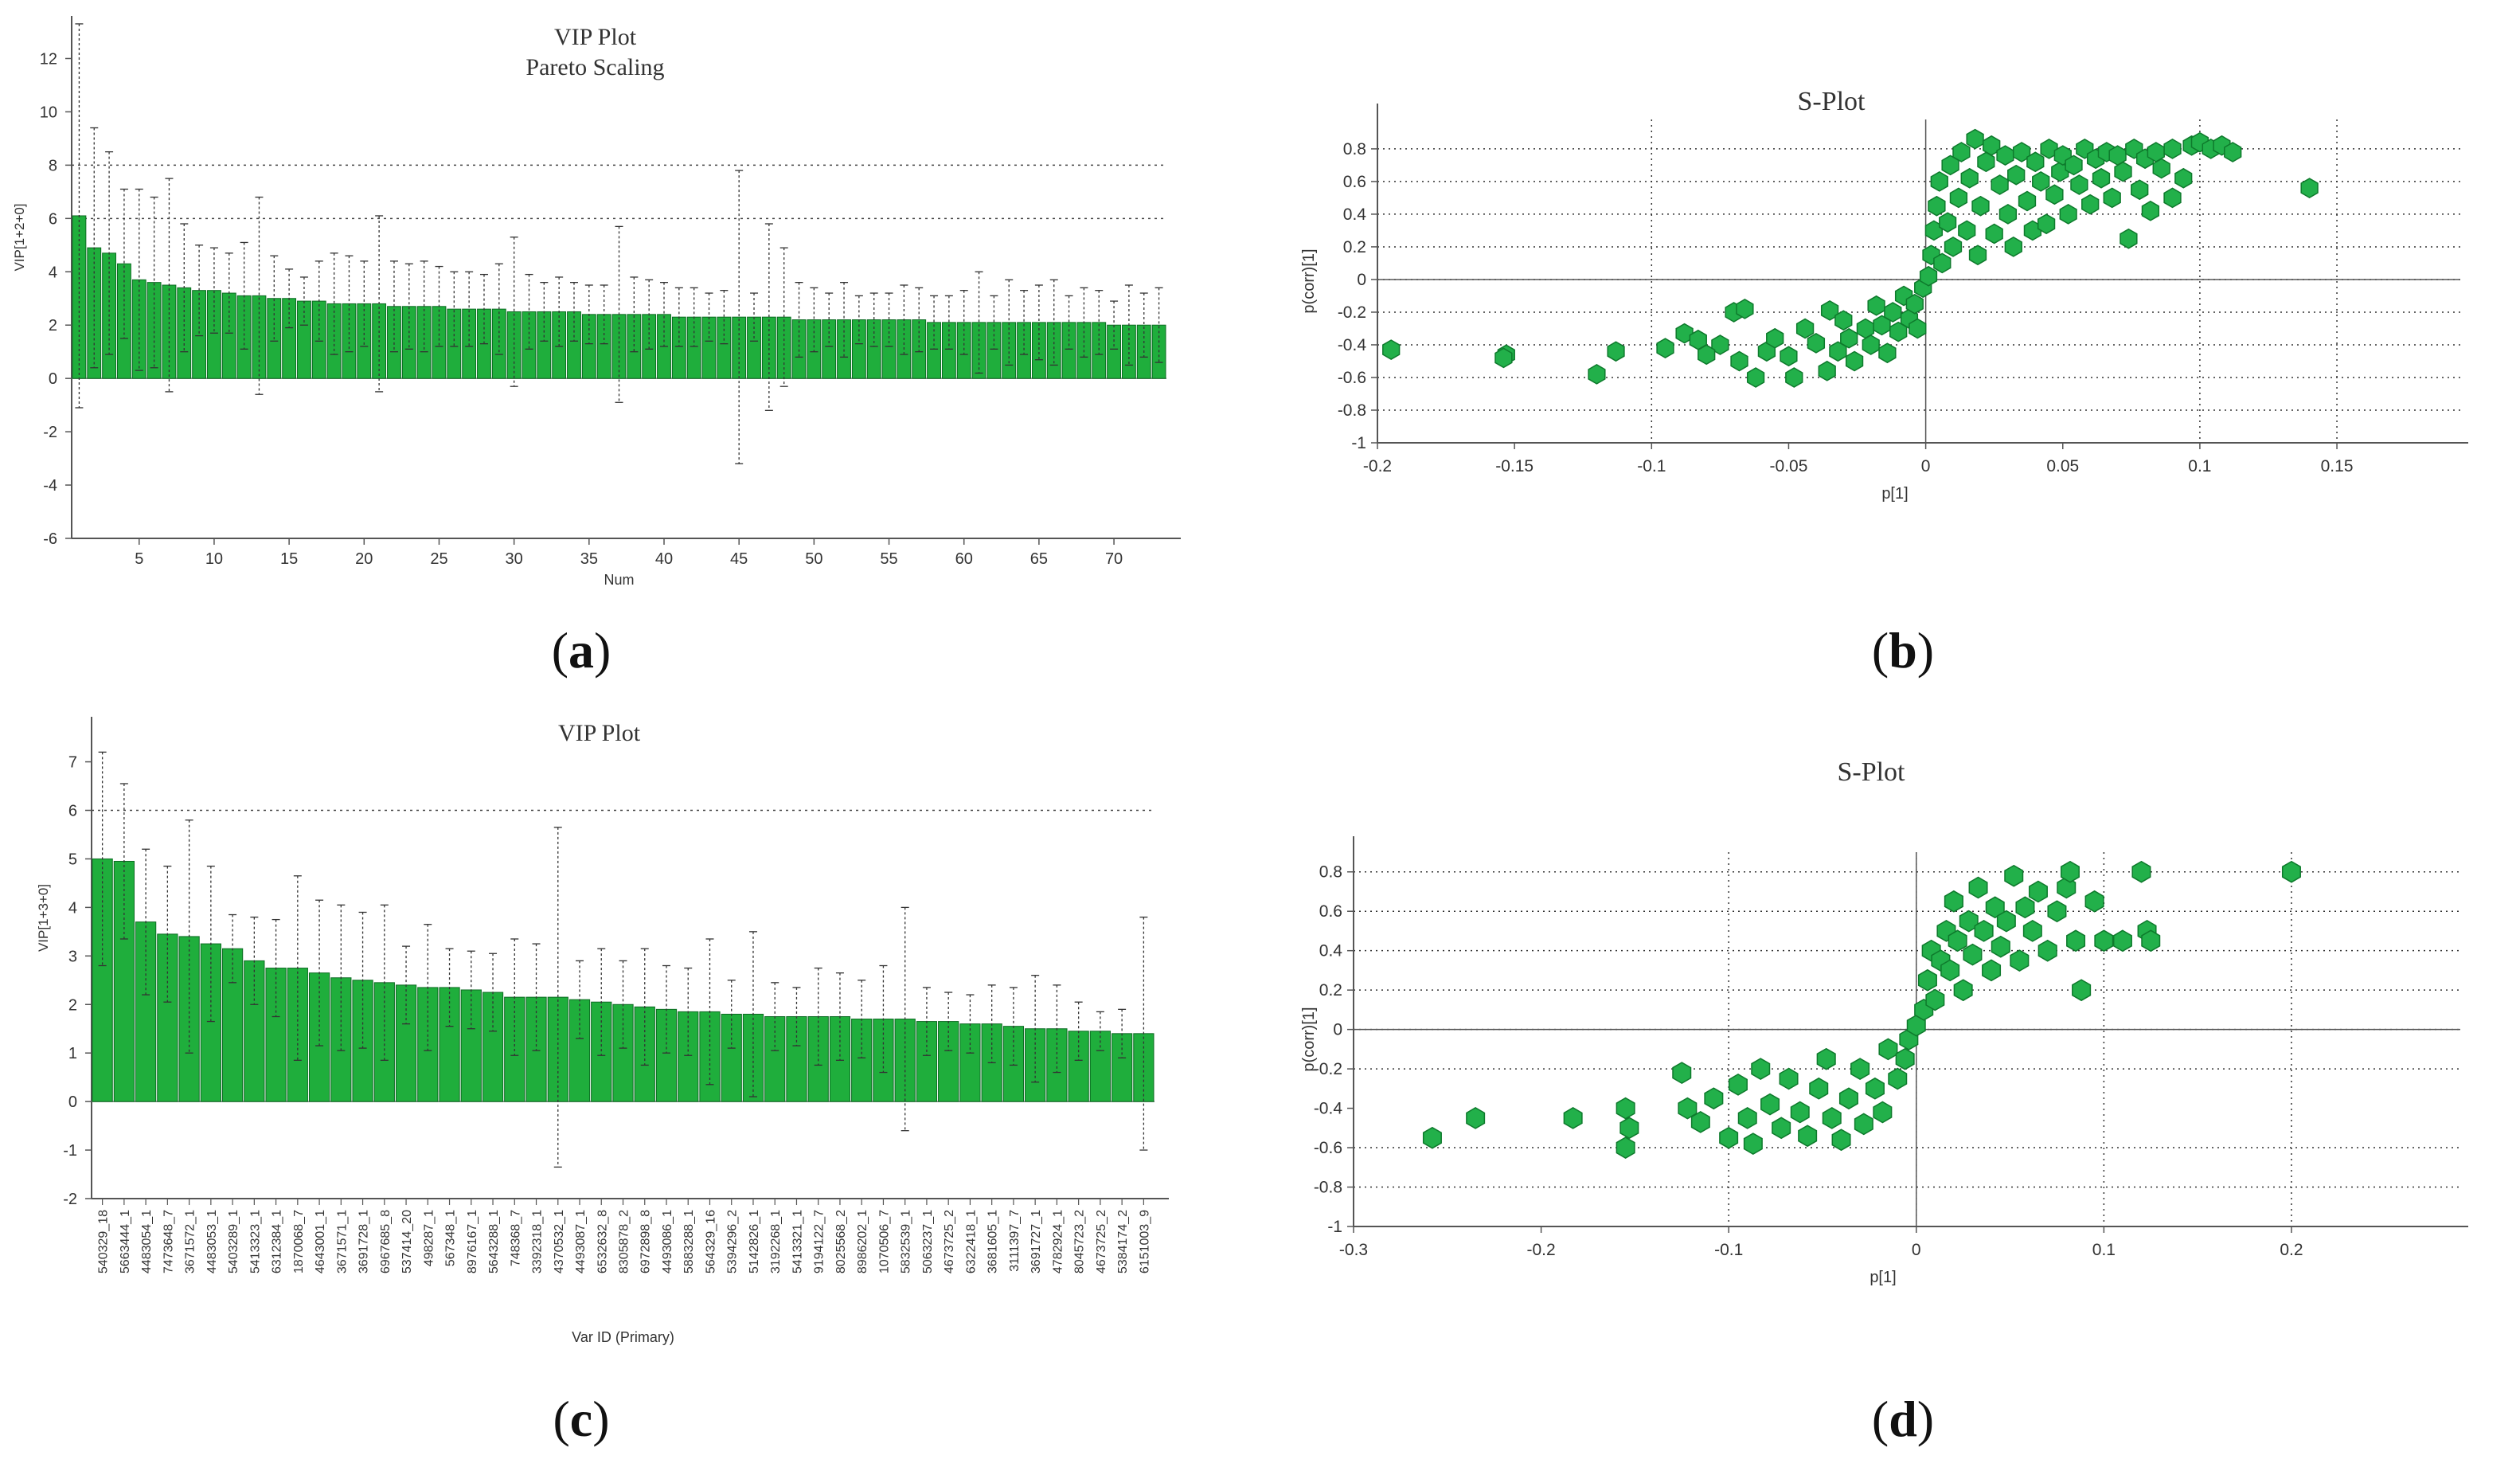  What do you see at coordinates (1101, 1242) in the screenshot?
I see `x-tick-label: 4673725_2` at bounding box center [1101, 1242].